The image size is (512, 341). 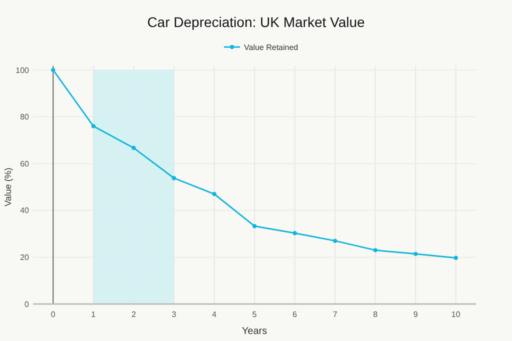 I want to click on x-tick-label: 9, so click(x=415, y=314).